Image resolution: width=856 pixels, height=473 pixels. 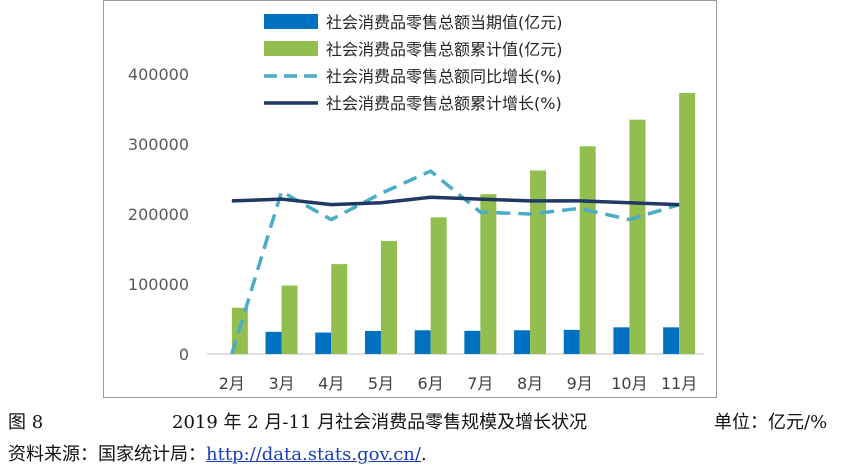 I want to click on figure-title: 2019 年 2 月-11 月社会消费品零售规模及增长状况, so click(x=380, y=422).